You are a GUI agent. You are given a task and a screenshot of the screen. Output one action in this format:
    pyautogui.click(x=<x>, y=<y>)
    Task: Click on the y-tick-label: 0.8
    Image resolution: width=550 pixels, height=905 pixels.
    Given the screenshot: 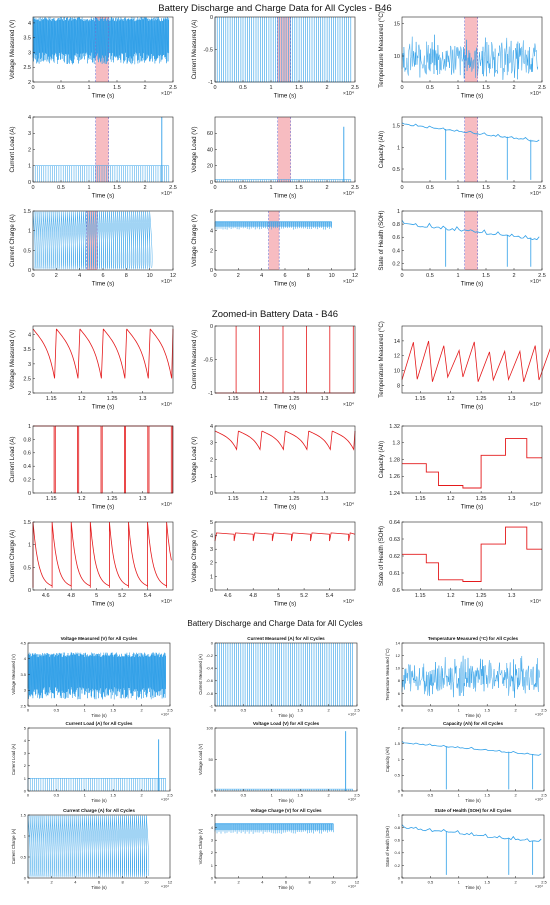 What is the action you would take?
    pyautogui.click(x=396, y=225)
    